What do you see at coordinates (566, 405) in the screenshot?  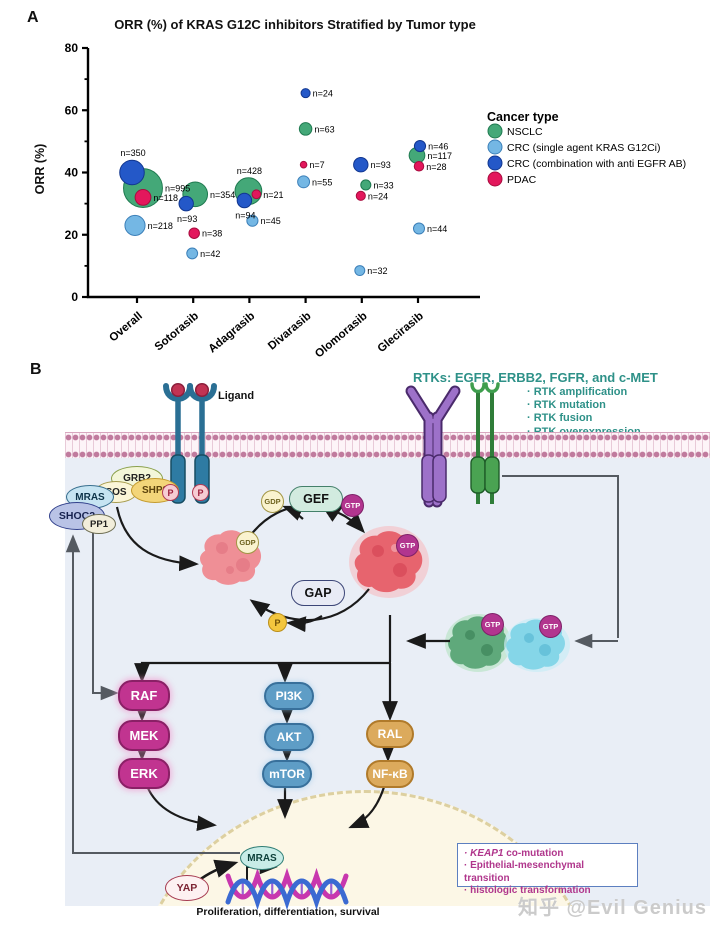 I see `rtk-bullet: · RTK mutation` at bounding box center [566, 405].